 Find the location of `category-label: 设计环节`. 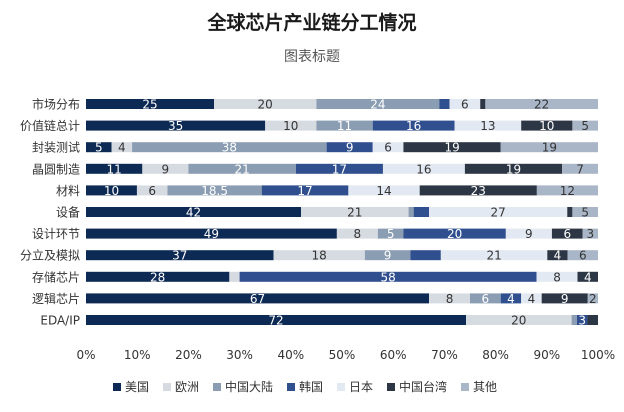

category-label: 设计环节 is located at coordinates (56, 234).